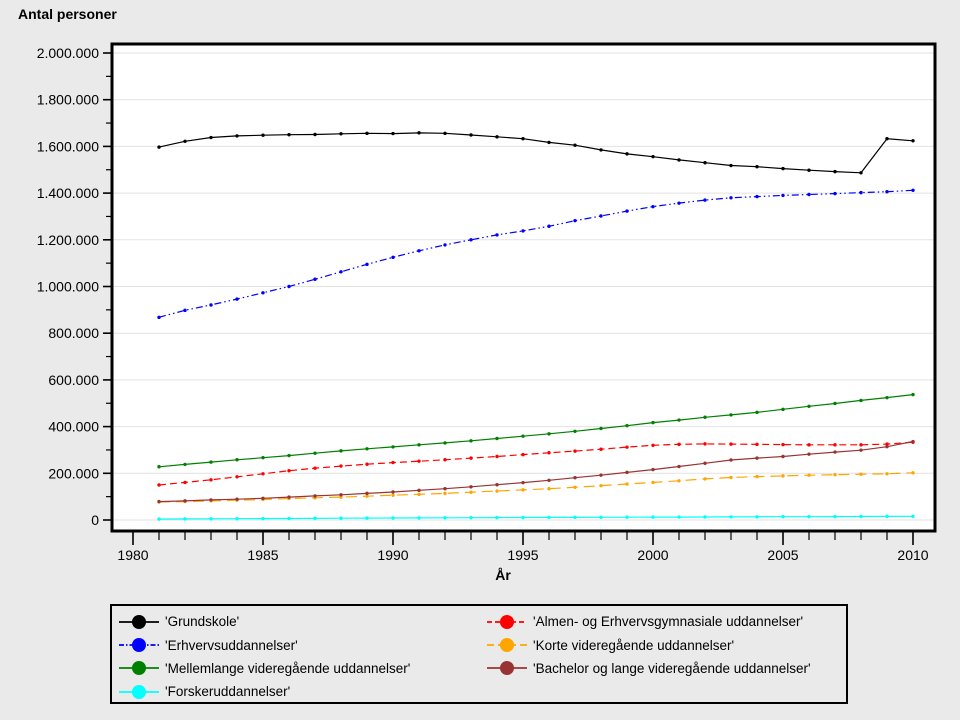 The image size is (960, 720). What do you see at coordinates (67, 14) in the screenshot?
I see `chart-title: Antal personer` at bounding box center [67, 14].